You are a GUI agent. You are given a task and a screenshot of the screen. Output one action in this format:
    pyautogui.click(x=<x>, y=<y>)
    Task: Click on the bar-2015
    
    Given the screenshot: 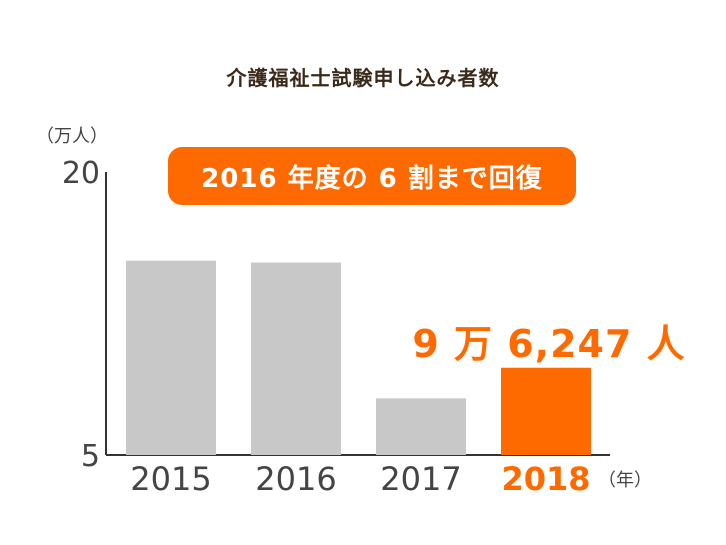 What is the action you would take?
    pyautogui.click(x=171, y=357)
    